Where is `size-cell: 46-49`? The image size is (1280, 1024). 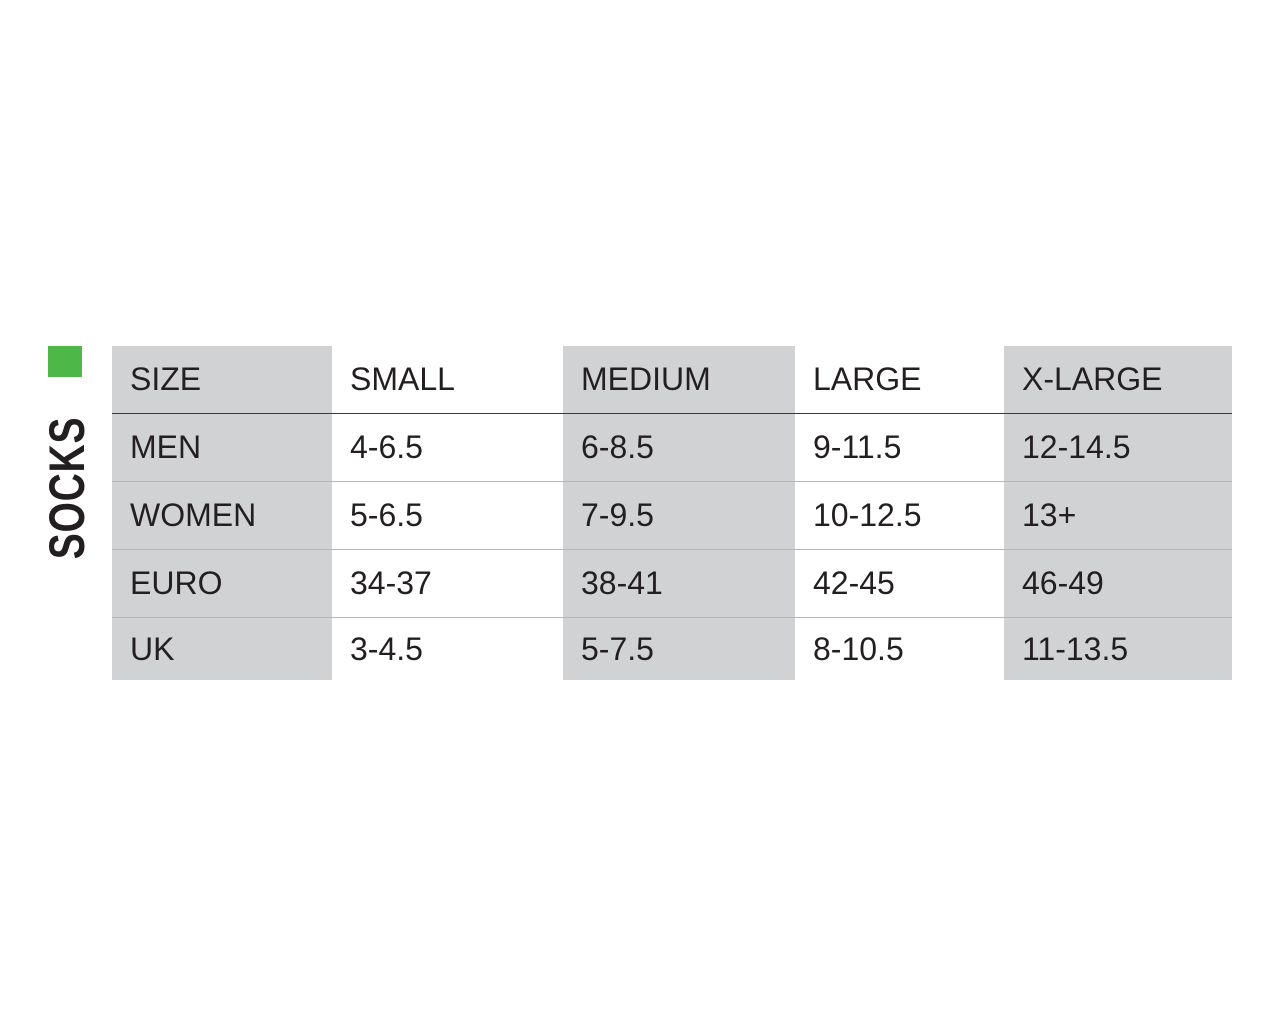 size-cell: 46-49 is located at coordinates (1118, 583).